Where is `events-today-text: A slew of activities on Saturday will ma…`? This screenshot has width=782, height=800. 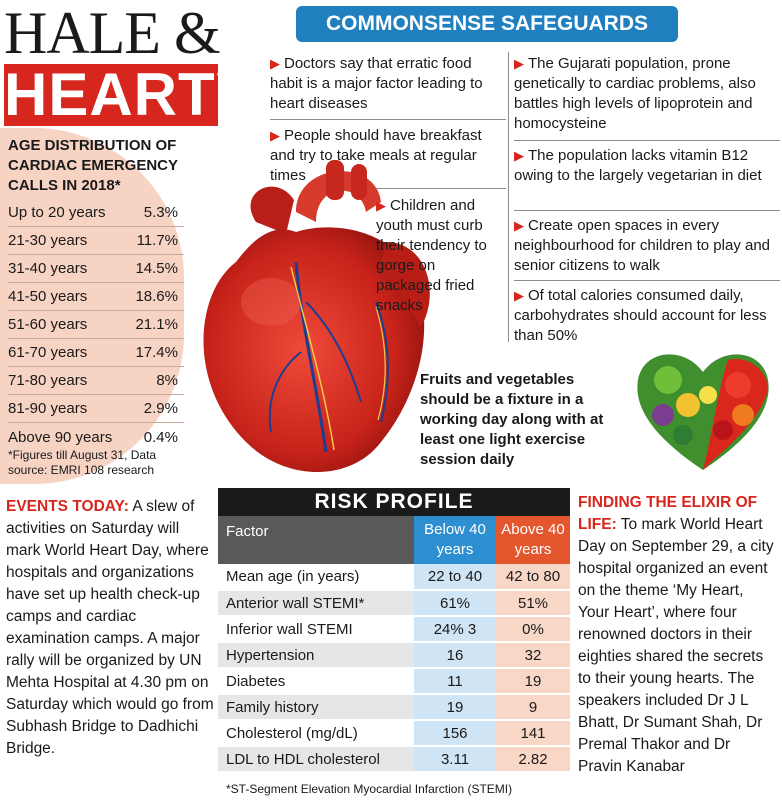
events-today-text: A slew of activities on Saturday will ma… is located at coordinates (110, 627).